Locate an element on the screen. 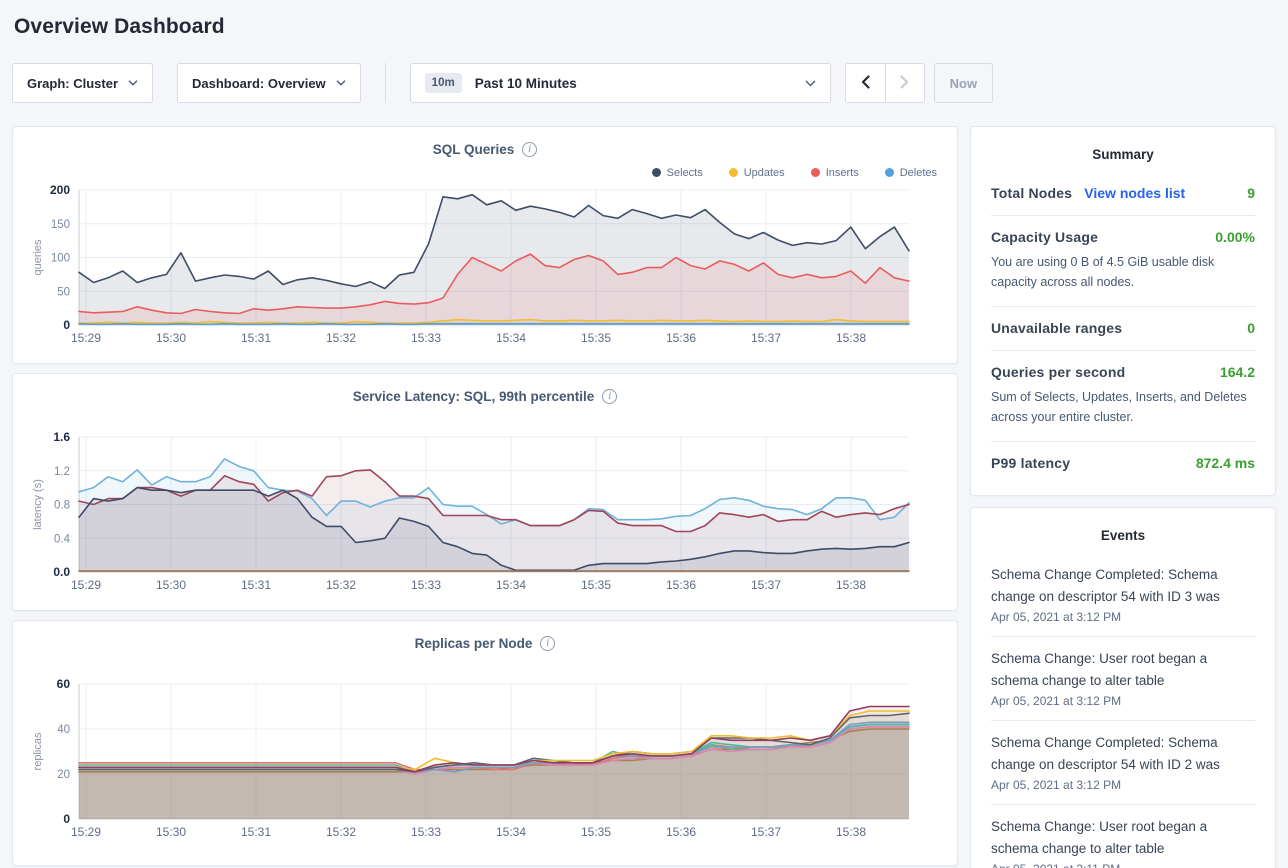 The width and height of the screenshot is (1288, 868). time-range-label: Past 10 Minutes is located at coordinates (525, 83).